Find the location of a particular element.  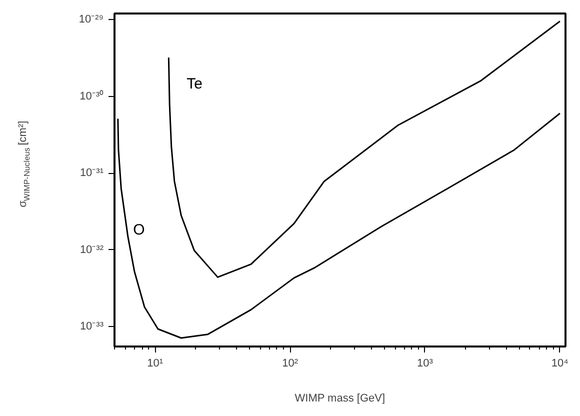

y-axis-title: σWIMP-Nucleus [cm²] is located at coordinates (24, 164).